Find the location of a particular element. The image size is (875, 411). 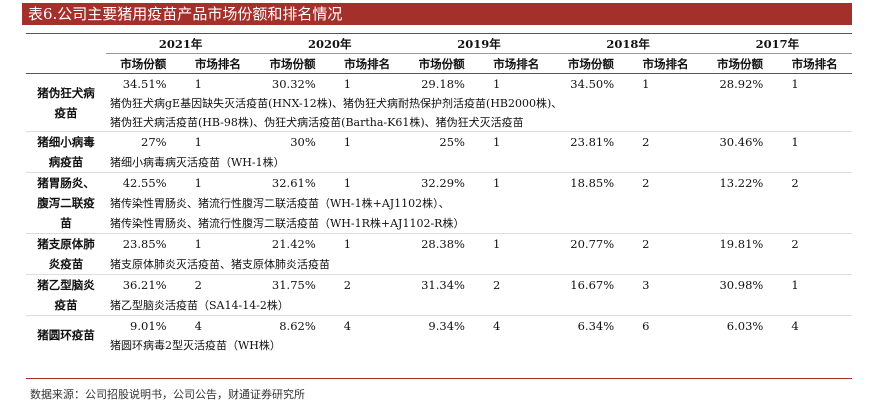

header-row: 2021年 2020年 2019年 2018年 2017年 is located at coordinates (439, 43).